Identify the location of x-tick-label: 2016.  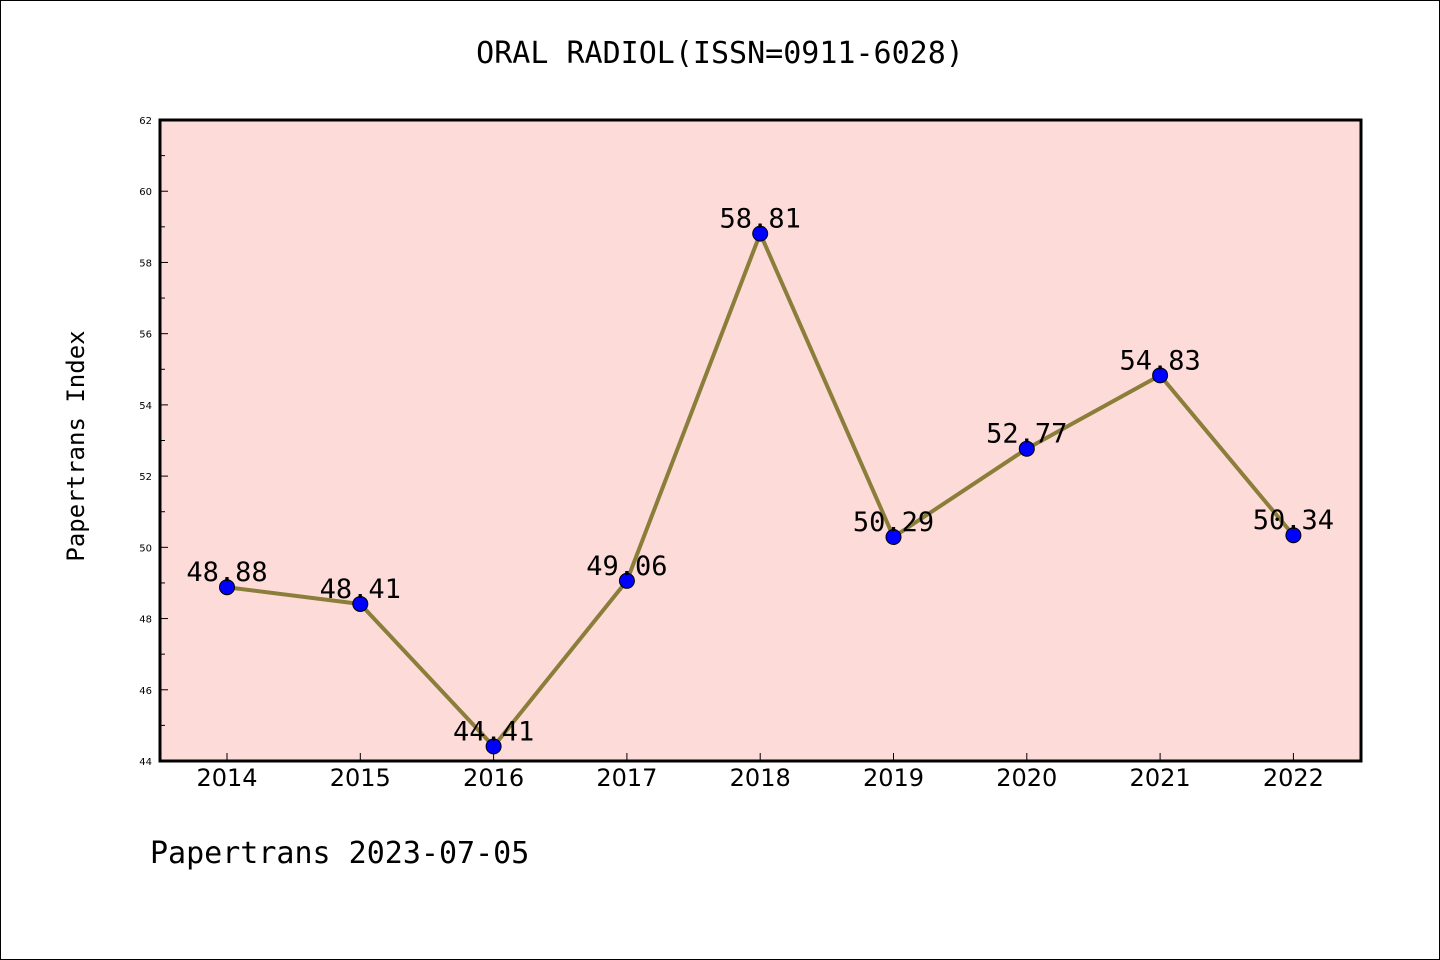
(493, 778).